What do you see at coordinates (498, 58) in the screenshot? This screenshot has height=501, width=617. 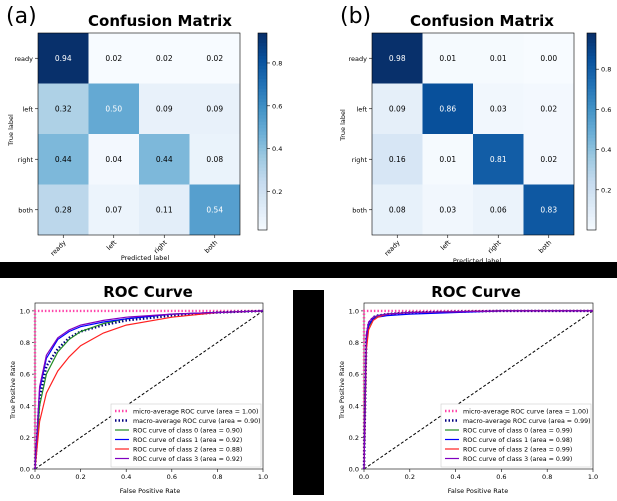 I see `cm-cell-value: 0.01` at bounding box center [498, 58].